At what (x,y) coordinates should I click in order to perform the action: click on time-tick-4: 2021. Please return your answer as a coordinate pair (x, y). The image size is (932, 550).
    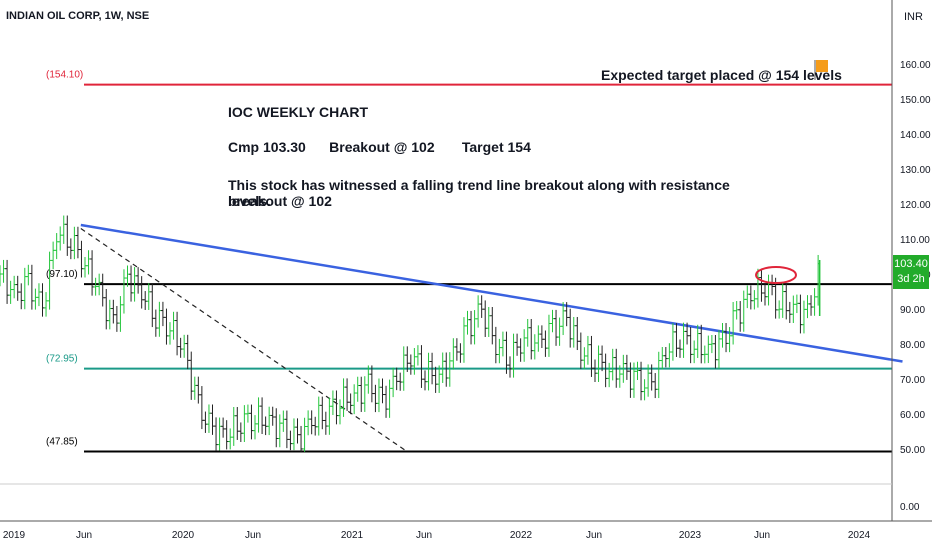
    Looking at the image, I should click on (352, 535).